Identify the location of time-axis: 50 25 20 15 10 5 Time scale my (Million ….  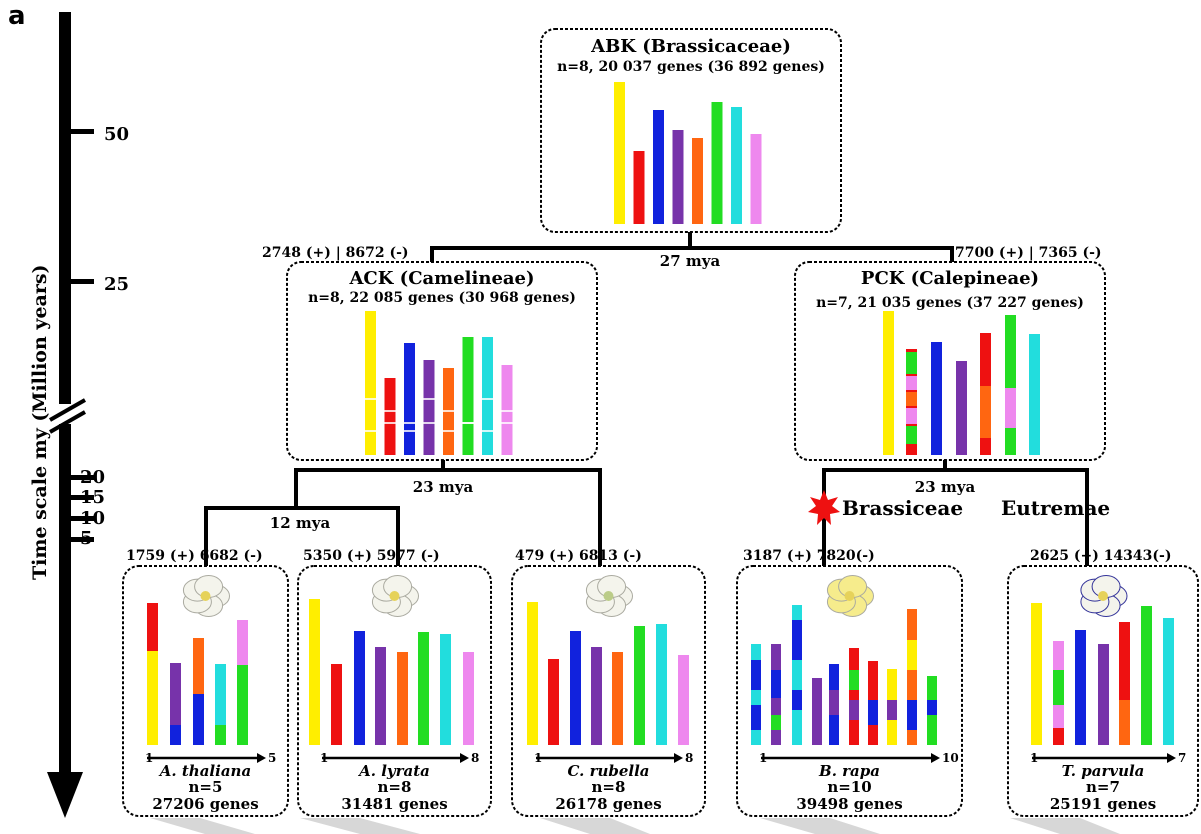
(79, 415).